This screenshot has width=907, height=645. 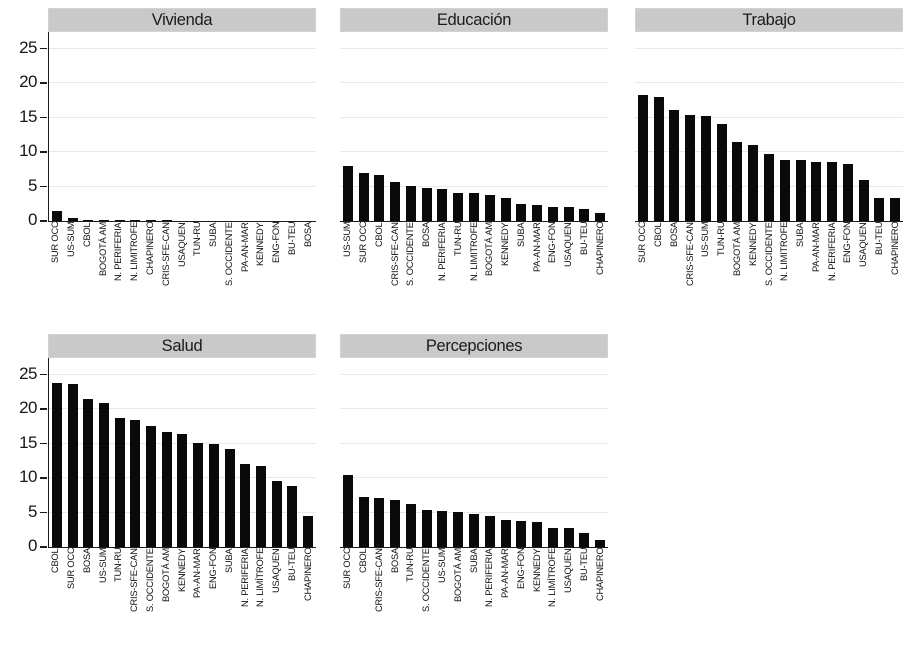 I want to click on x-axis-label-CBOL: CBOL, so click(x=55, y=560).